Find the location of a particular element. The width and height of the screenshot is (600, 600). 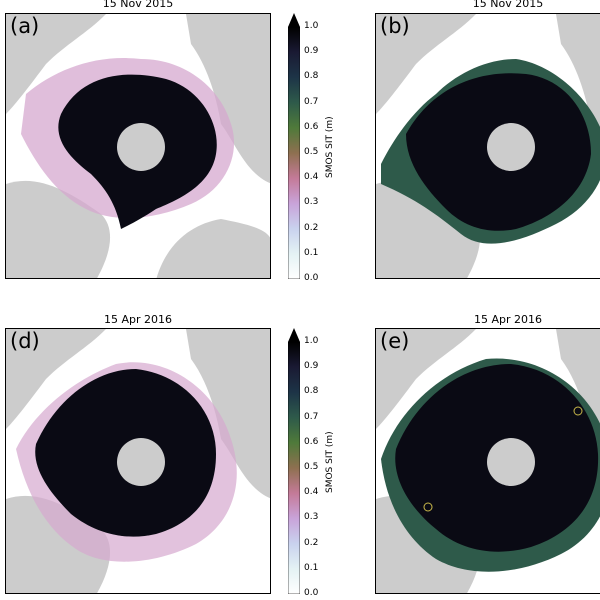

panel-b-title: 15 Nov 2015 is located at coordinates (508, 5).